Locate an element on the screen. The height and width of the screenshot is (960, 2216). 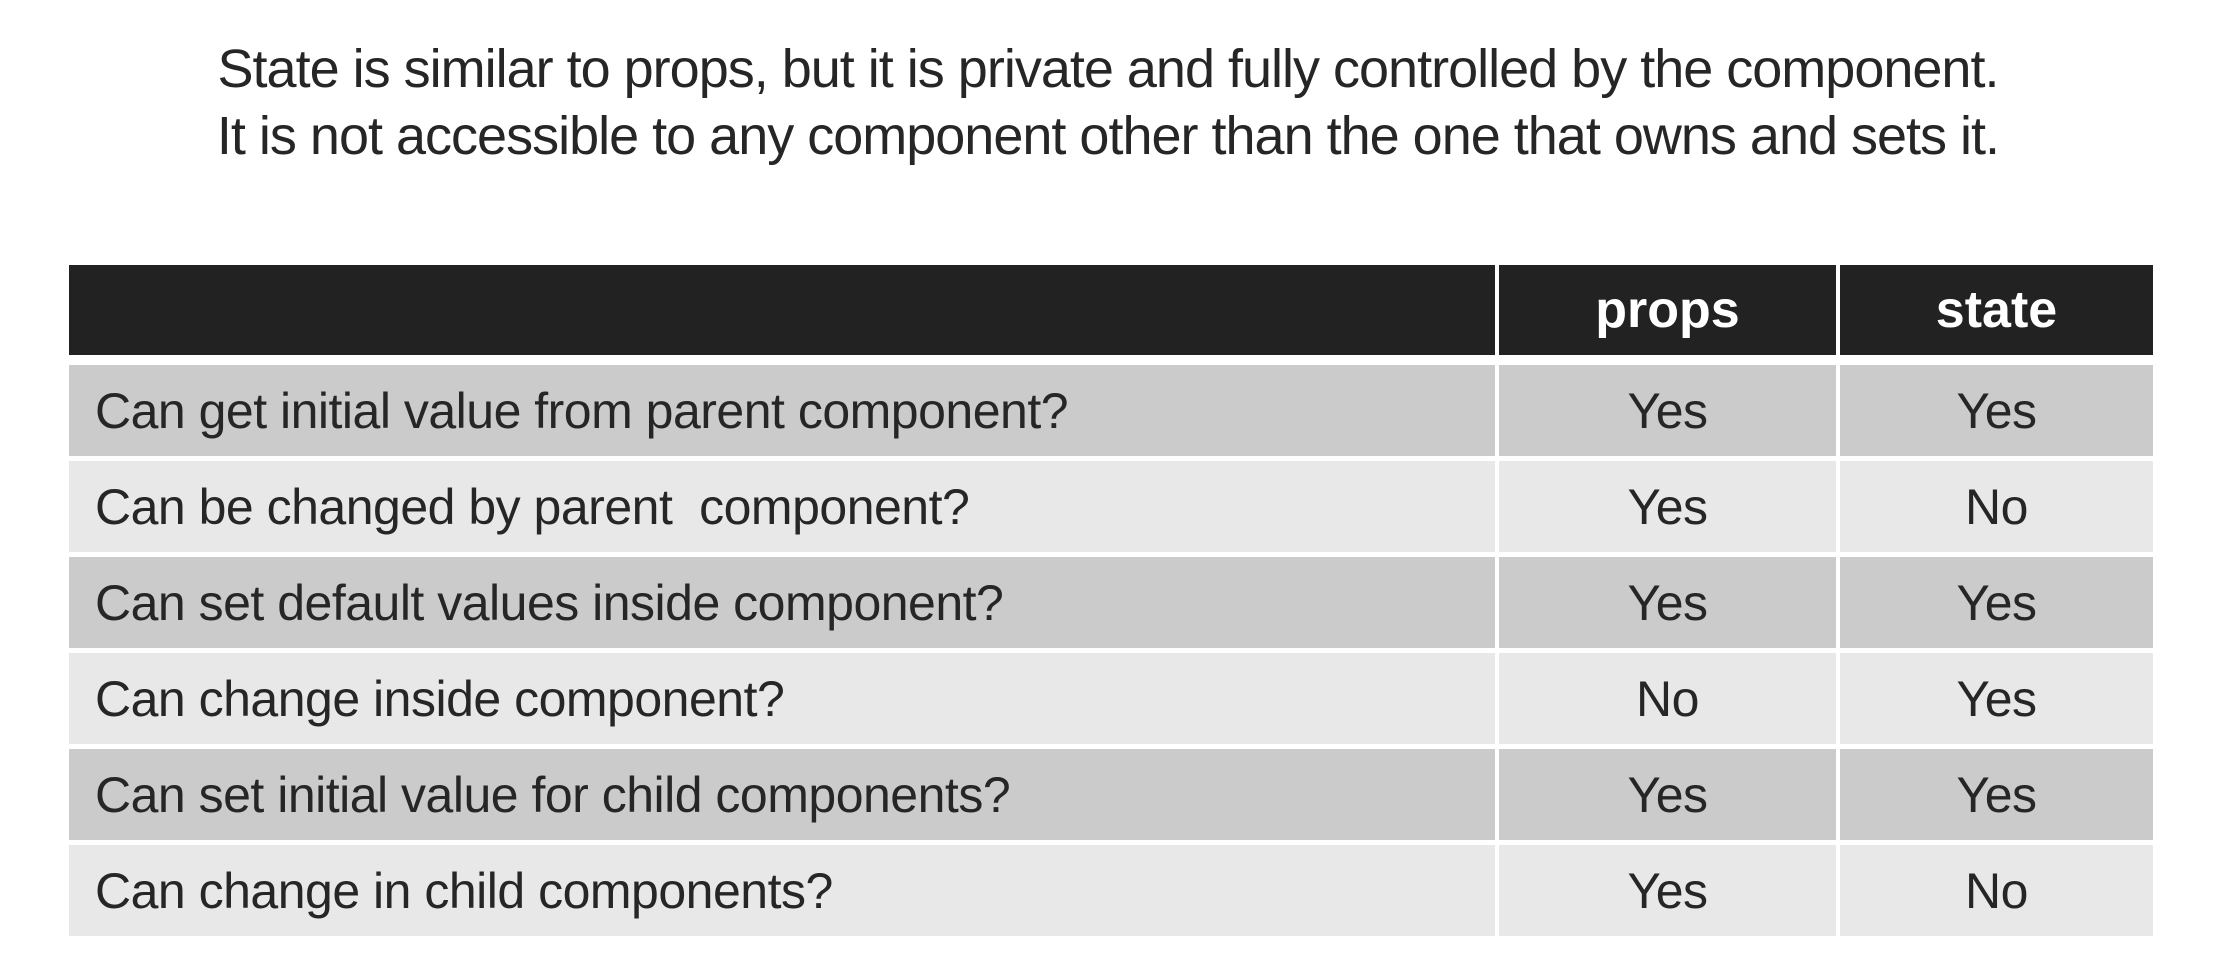
table-row: Can change in child components? Yes No is located at coordinates (1111, 890).